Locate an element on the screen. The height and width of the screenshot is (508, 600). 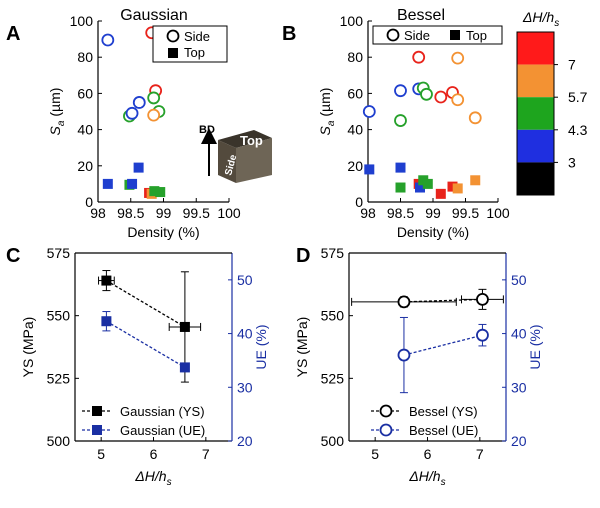
right-tick-label: 30 is located at coordinates (519, 387).